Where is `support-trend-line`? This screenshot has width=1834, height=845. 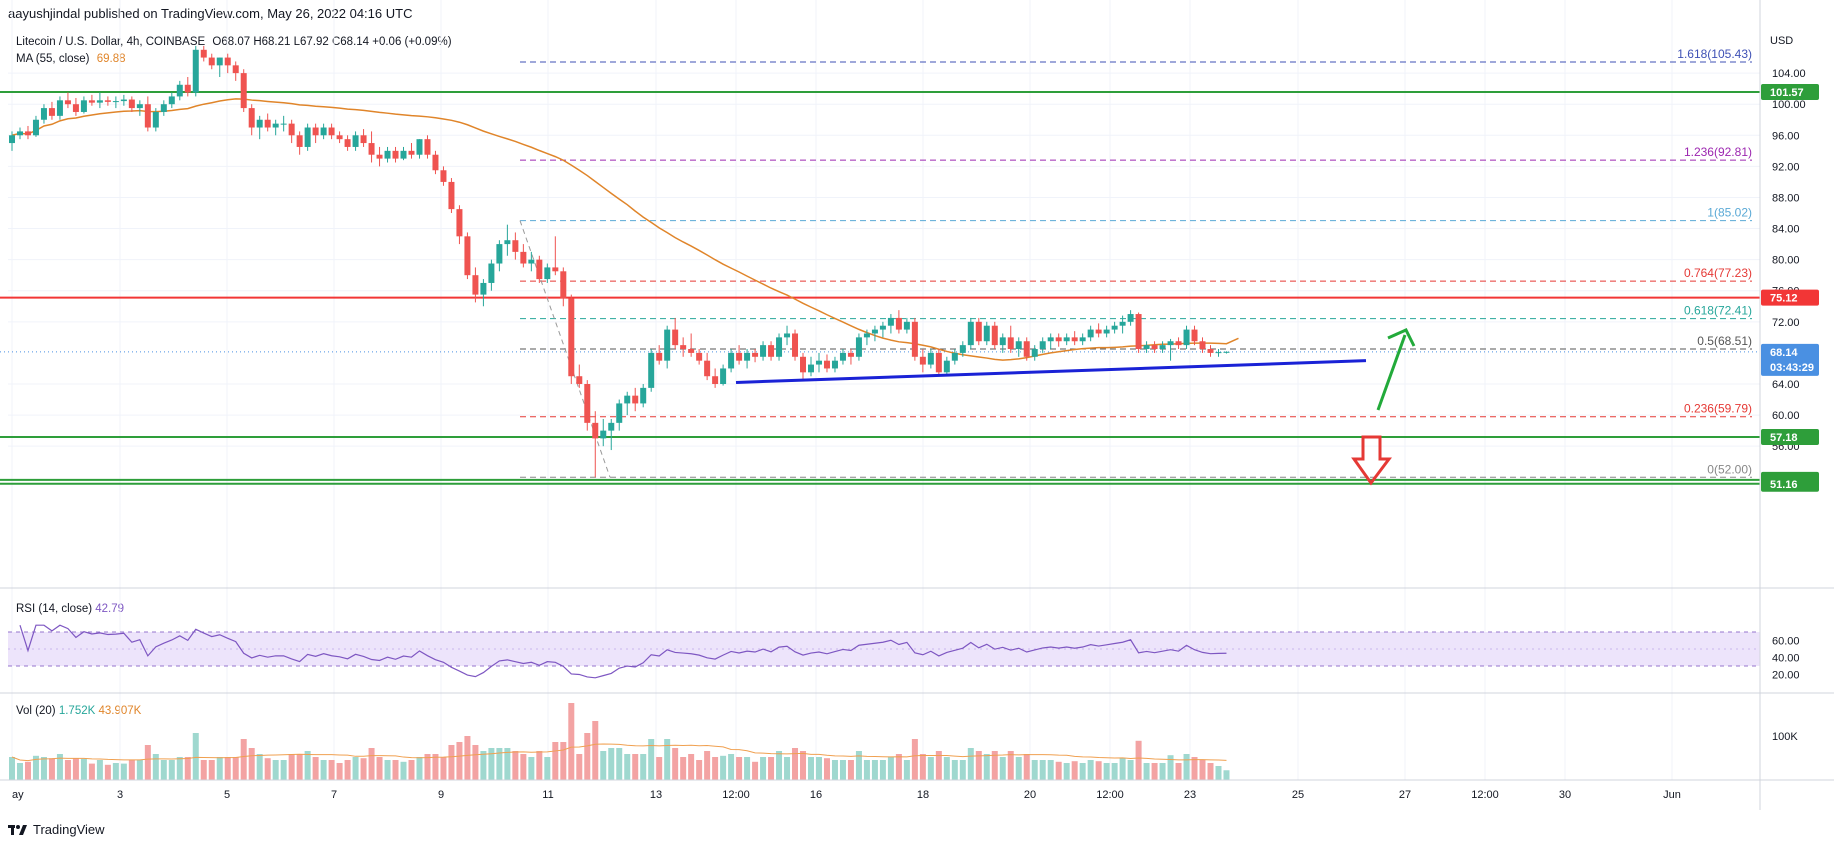 support-trend-line is located at coordinates (1051, 371).